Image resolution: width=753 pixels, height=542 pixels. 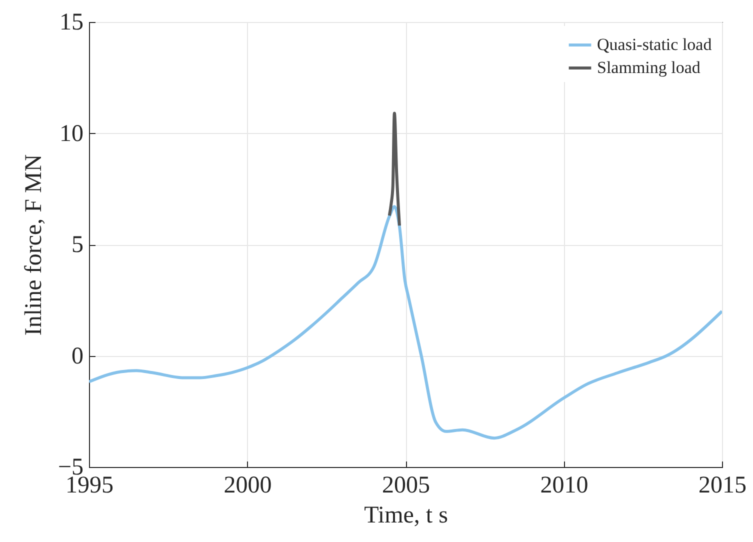 I want to click on x-tick-label: 2000, so click(x=248, y=485).